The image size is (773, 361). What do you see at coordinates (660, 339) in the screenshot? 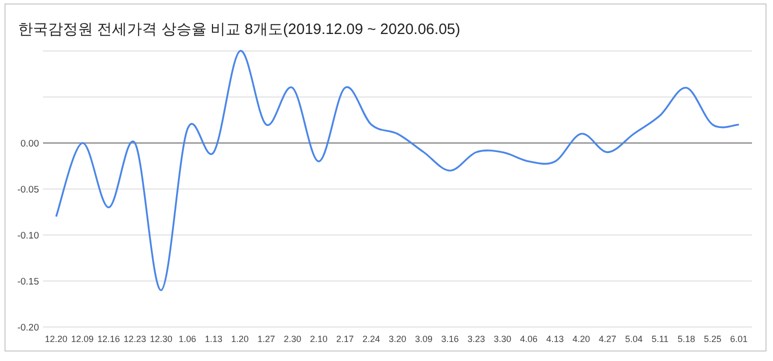
I see `x-tick-label: 5.11` at bounding box center [660, 339].